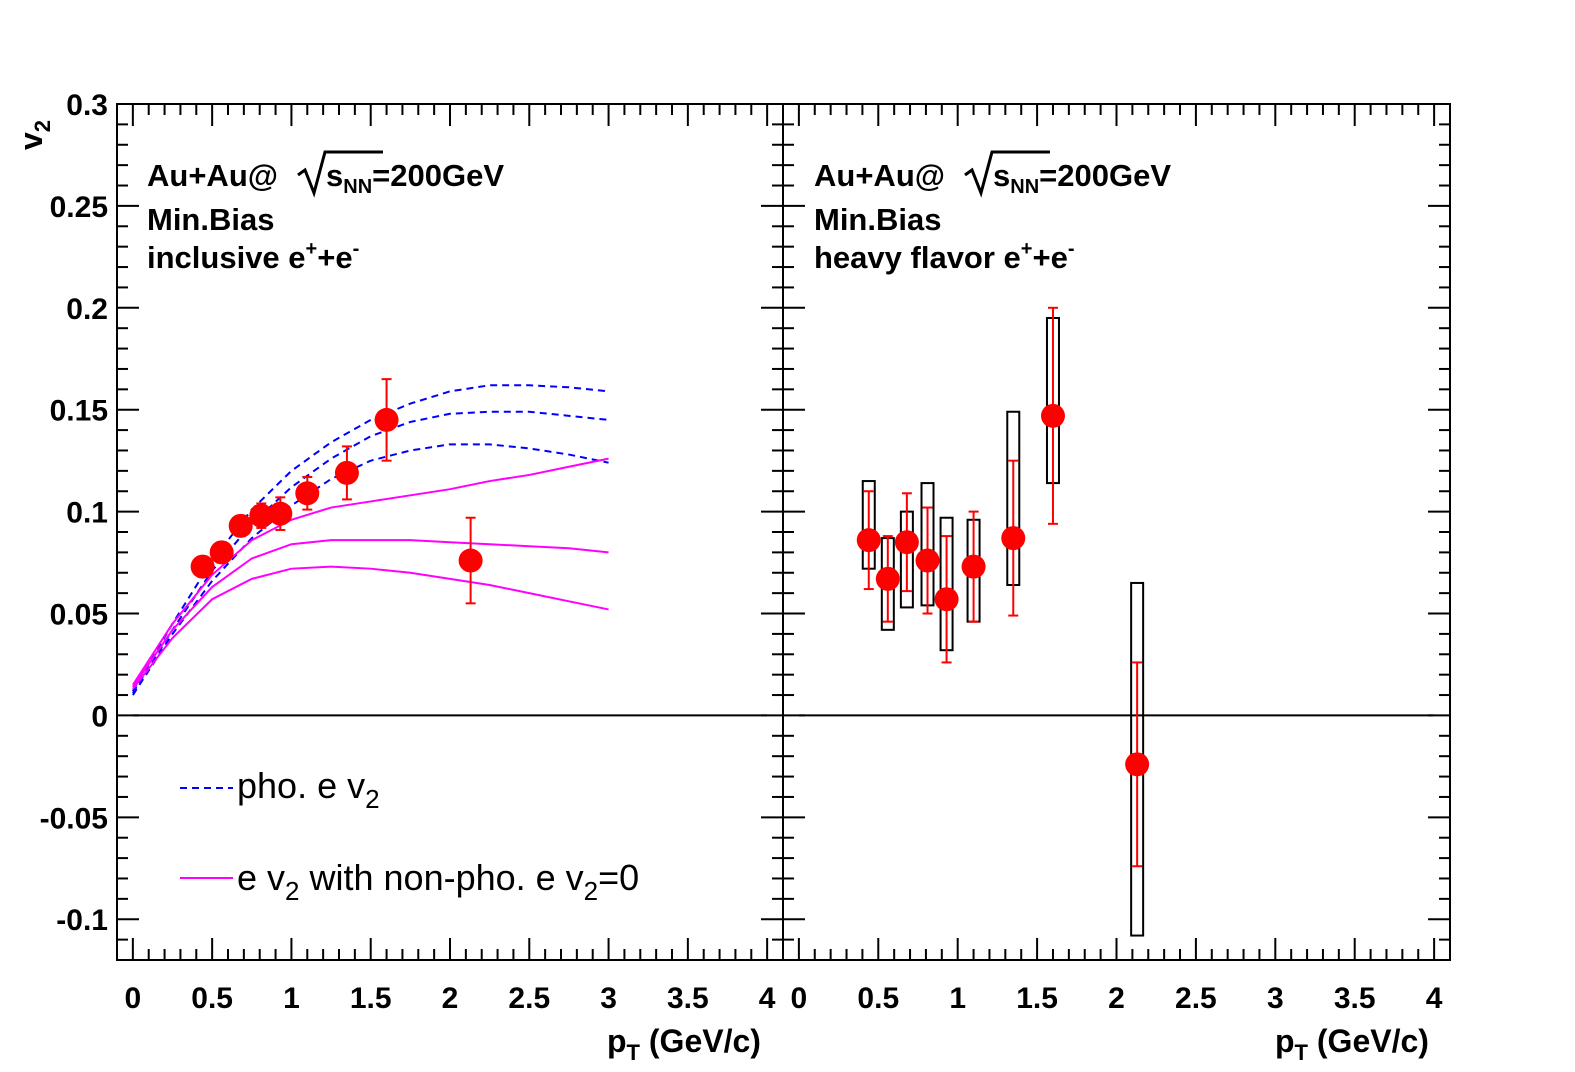 This screenshot has width=1575, height=1072. I want to click on legend: pho. e v2 e v2 with non-pho. e v2=0, so click(409, 835).